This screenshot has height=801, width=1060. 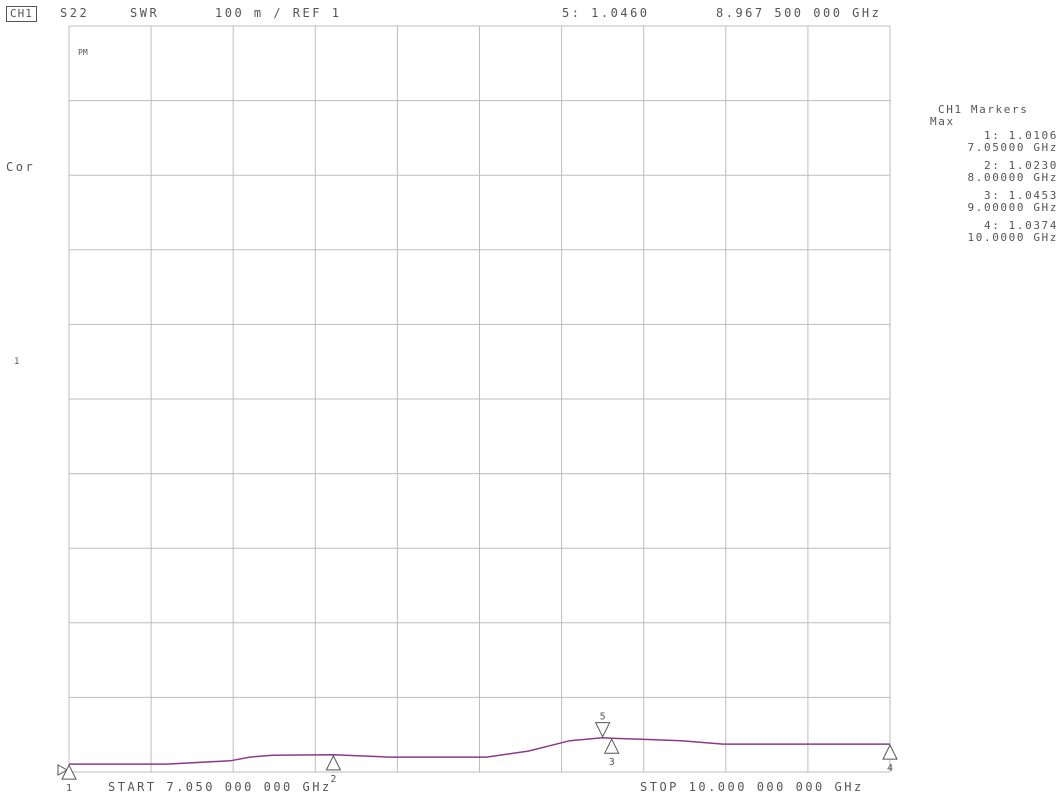 I want to click on format-label: SWR, so click(x=145, y=13).